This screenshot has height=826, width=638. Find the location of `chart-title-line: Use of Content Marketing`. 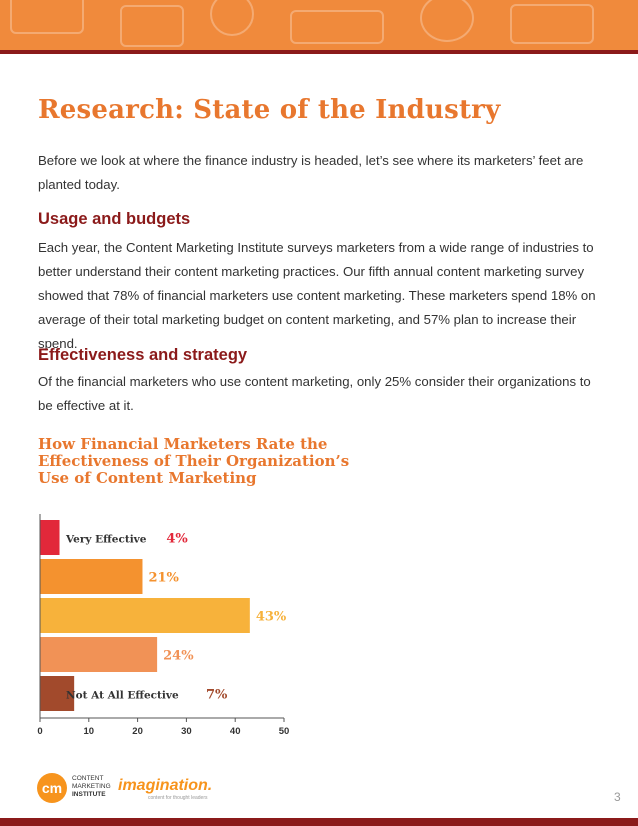

chart-title-line: Use of Content Marketing is located at coordinates (147, 478).